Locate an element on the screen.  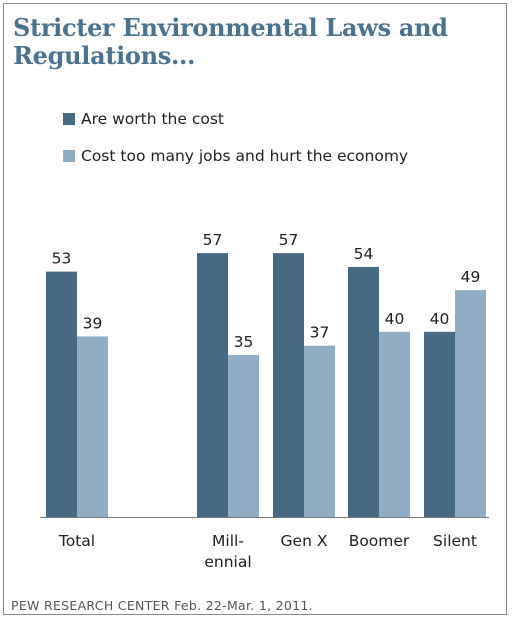
data-label-cost-4: 49 is located at coordinates (471, 277).